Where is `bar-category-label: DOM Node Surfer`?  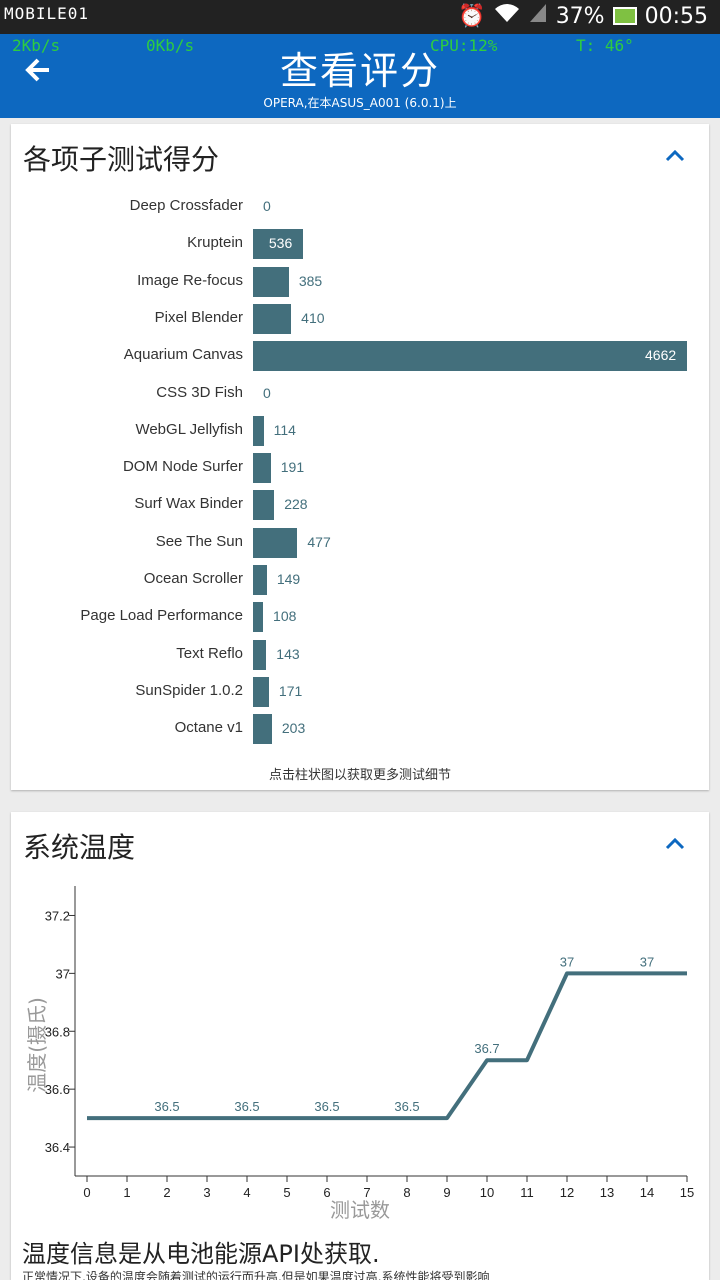 bar-category-label: DOM Node Surfer is located at coordinates (182, 467).